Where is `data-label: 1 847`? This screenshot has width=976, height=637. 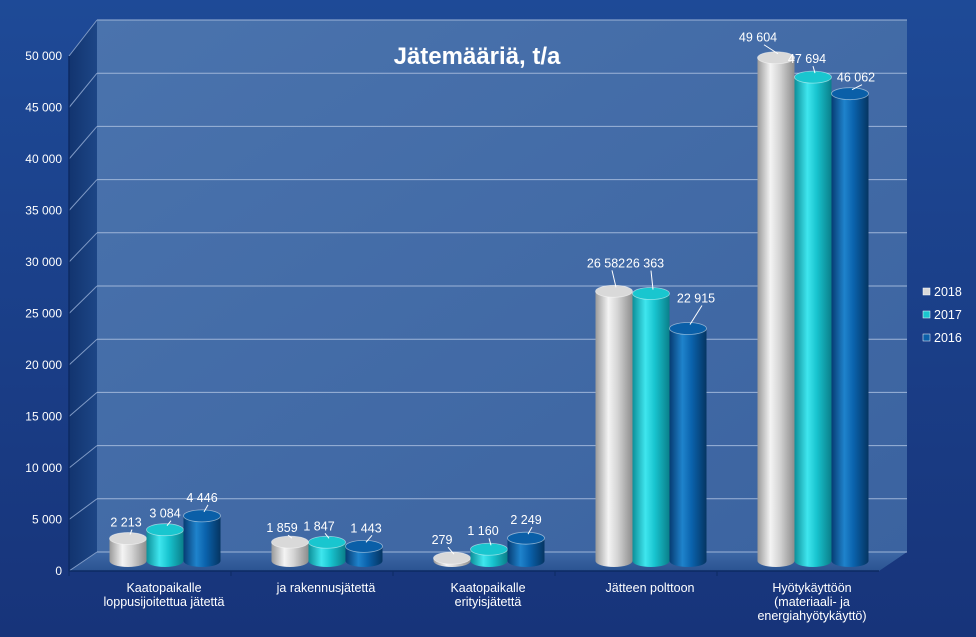 data-label: 1 847 is located at coordinates (318, 526).